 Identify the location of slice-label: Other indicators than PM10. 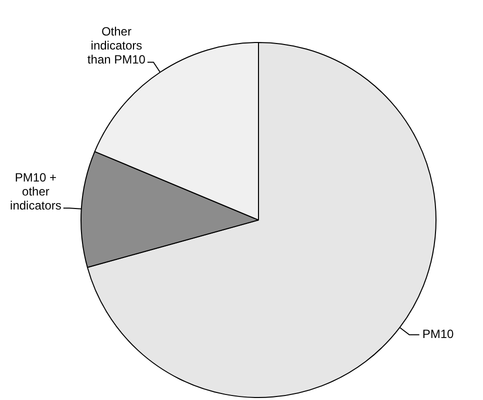
(116, 45).